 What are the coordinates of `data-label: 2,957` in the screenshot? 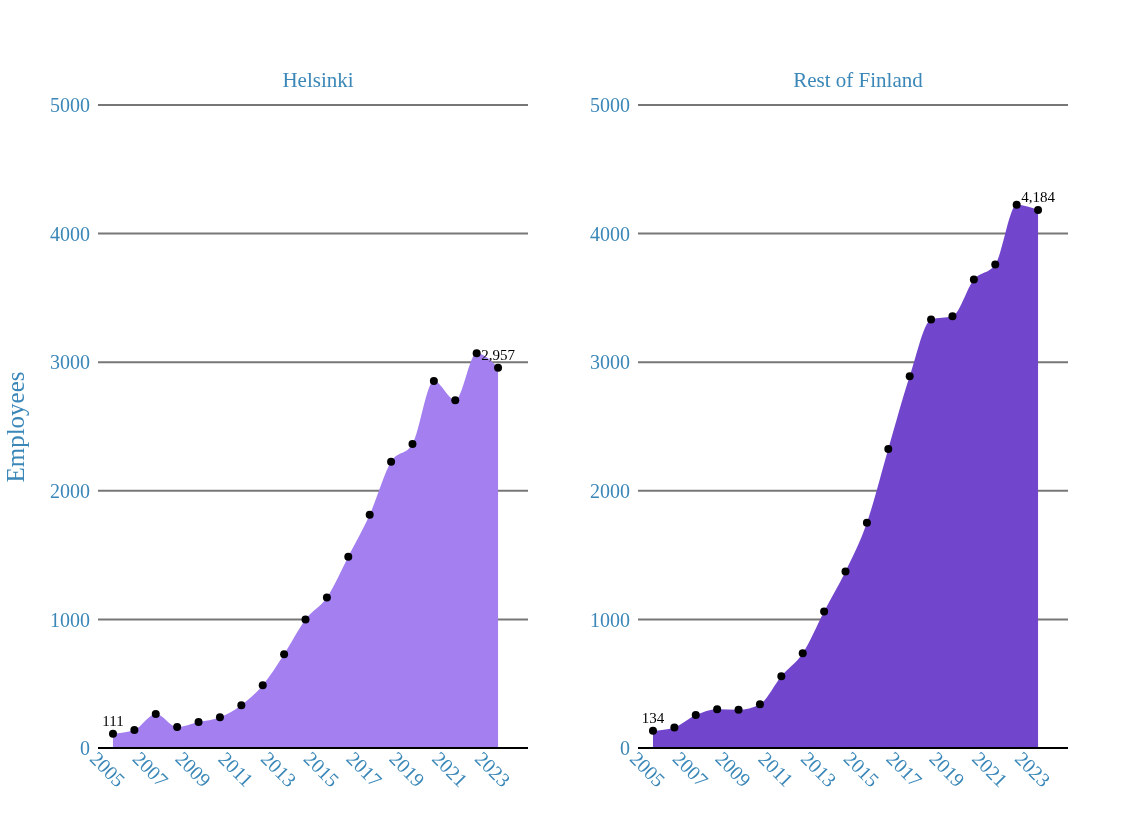 It's located at (498, 354).